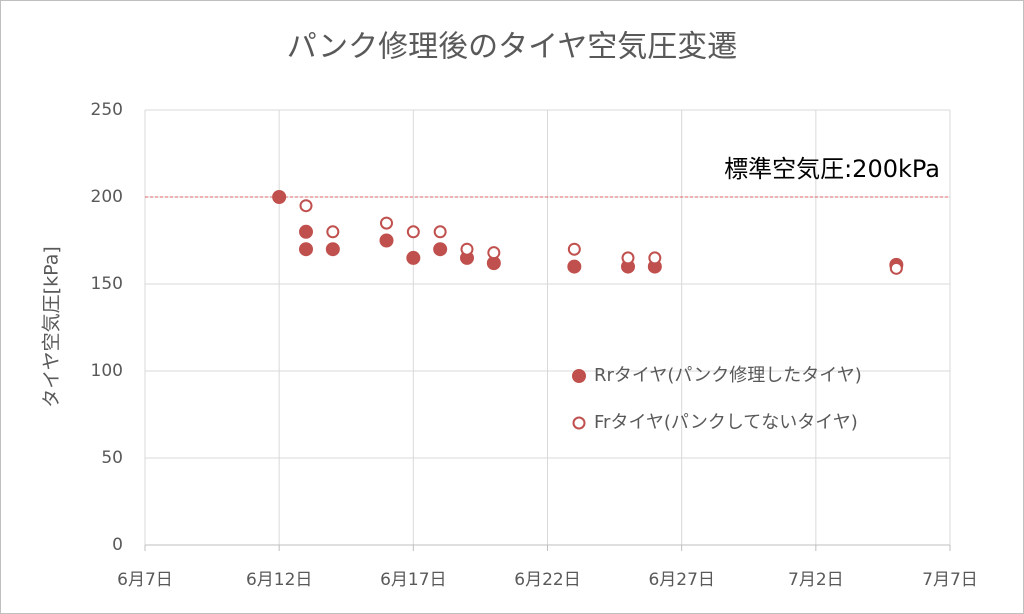 This screenshot has height=614, width=1024. I want to click on chart-title: パンク修理後のタイヤ空気圧変遷, so click(512, 47).